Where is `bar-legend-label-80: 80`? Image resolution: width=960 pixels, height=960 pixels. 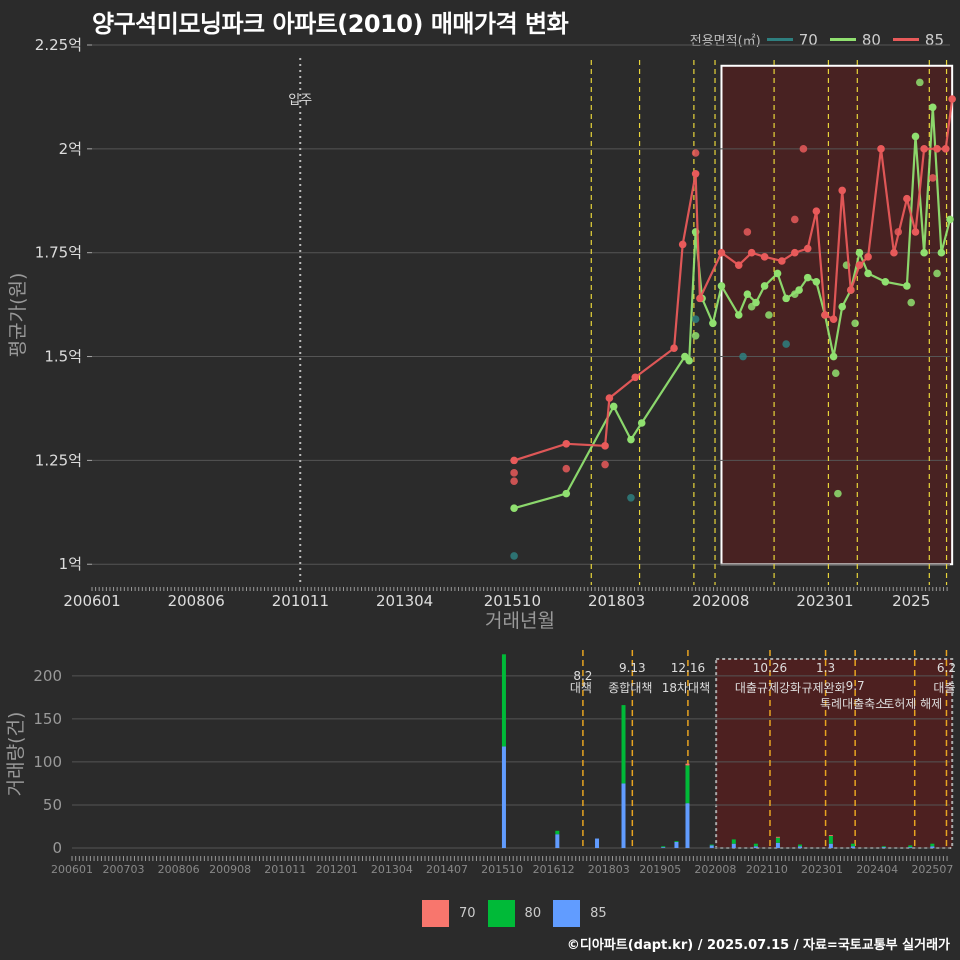
bar-legend-label-80: 80 is located at coordinates (533, 913).